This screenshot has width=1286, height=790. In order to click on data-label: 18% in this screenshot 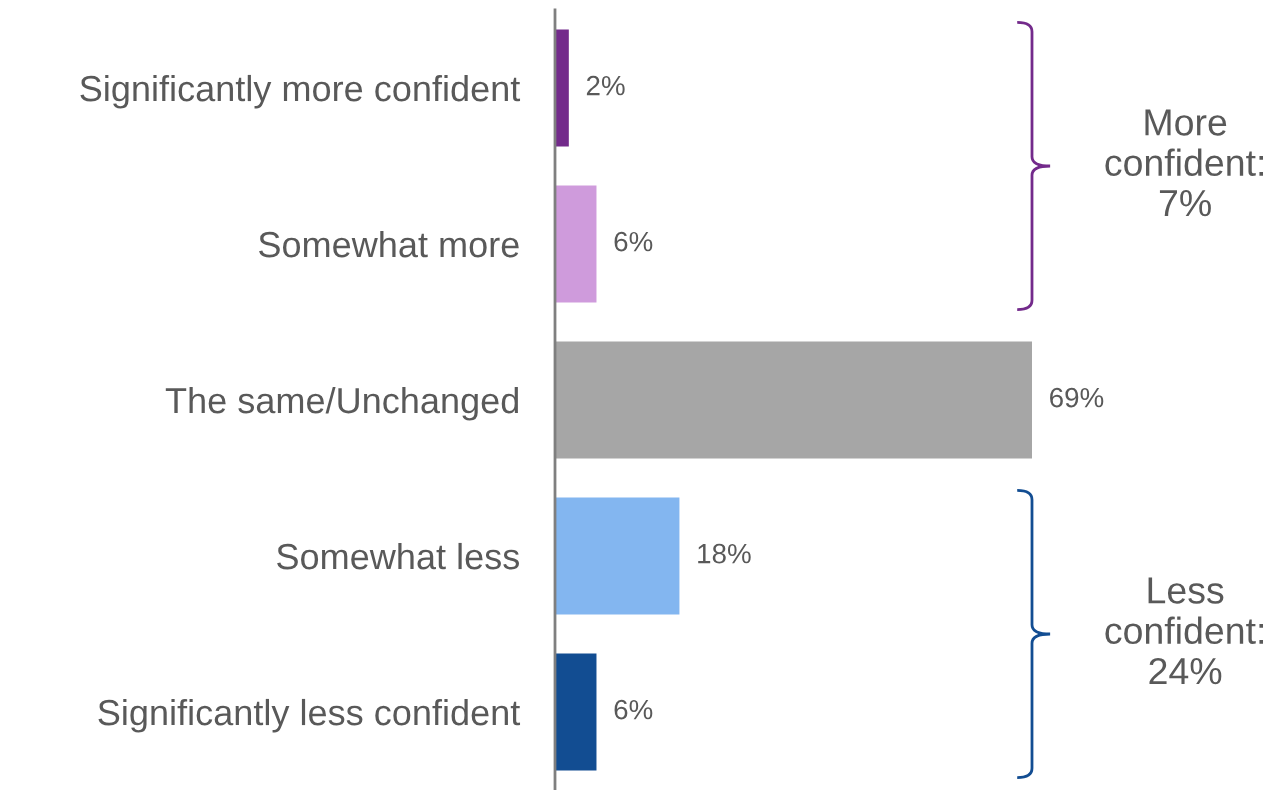, I will do `click(724, 553)`.